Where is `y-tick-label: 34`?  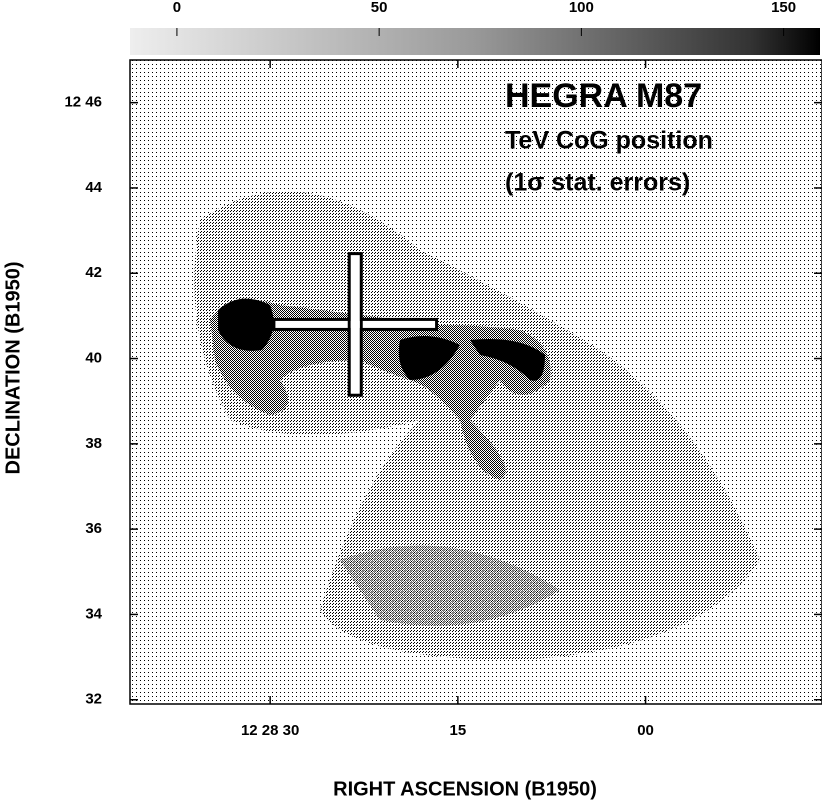
y-tick-label: 34 is located at coordinates (93, 613).